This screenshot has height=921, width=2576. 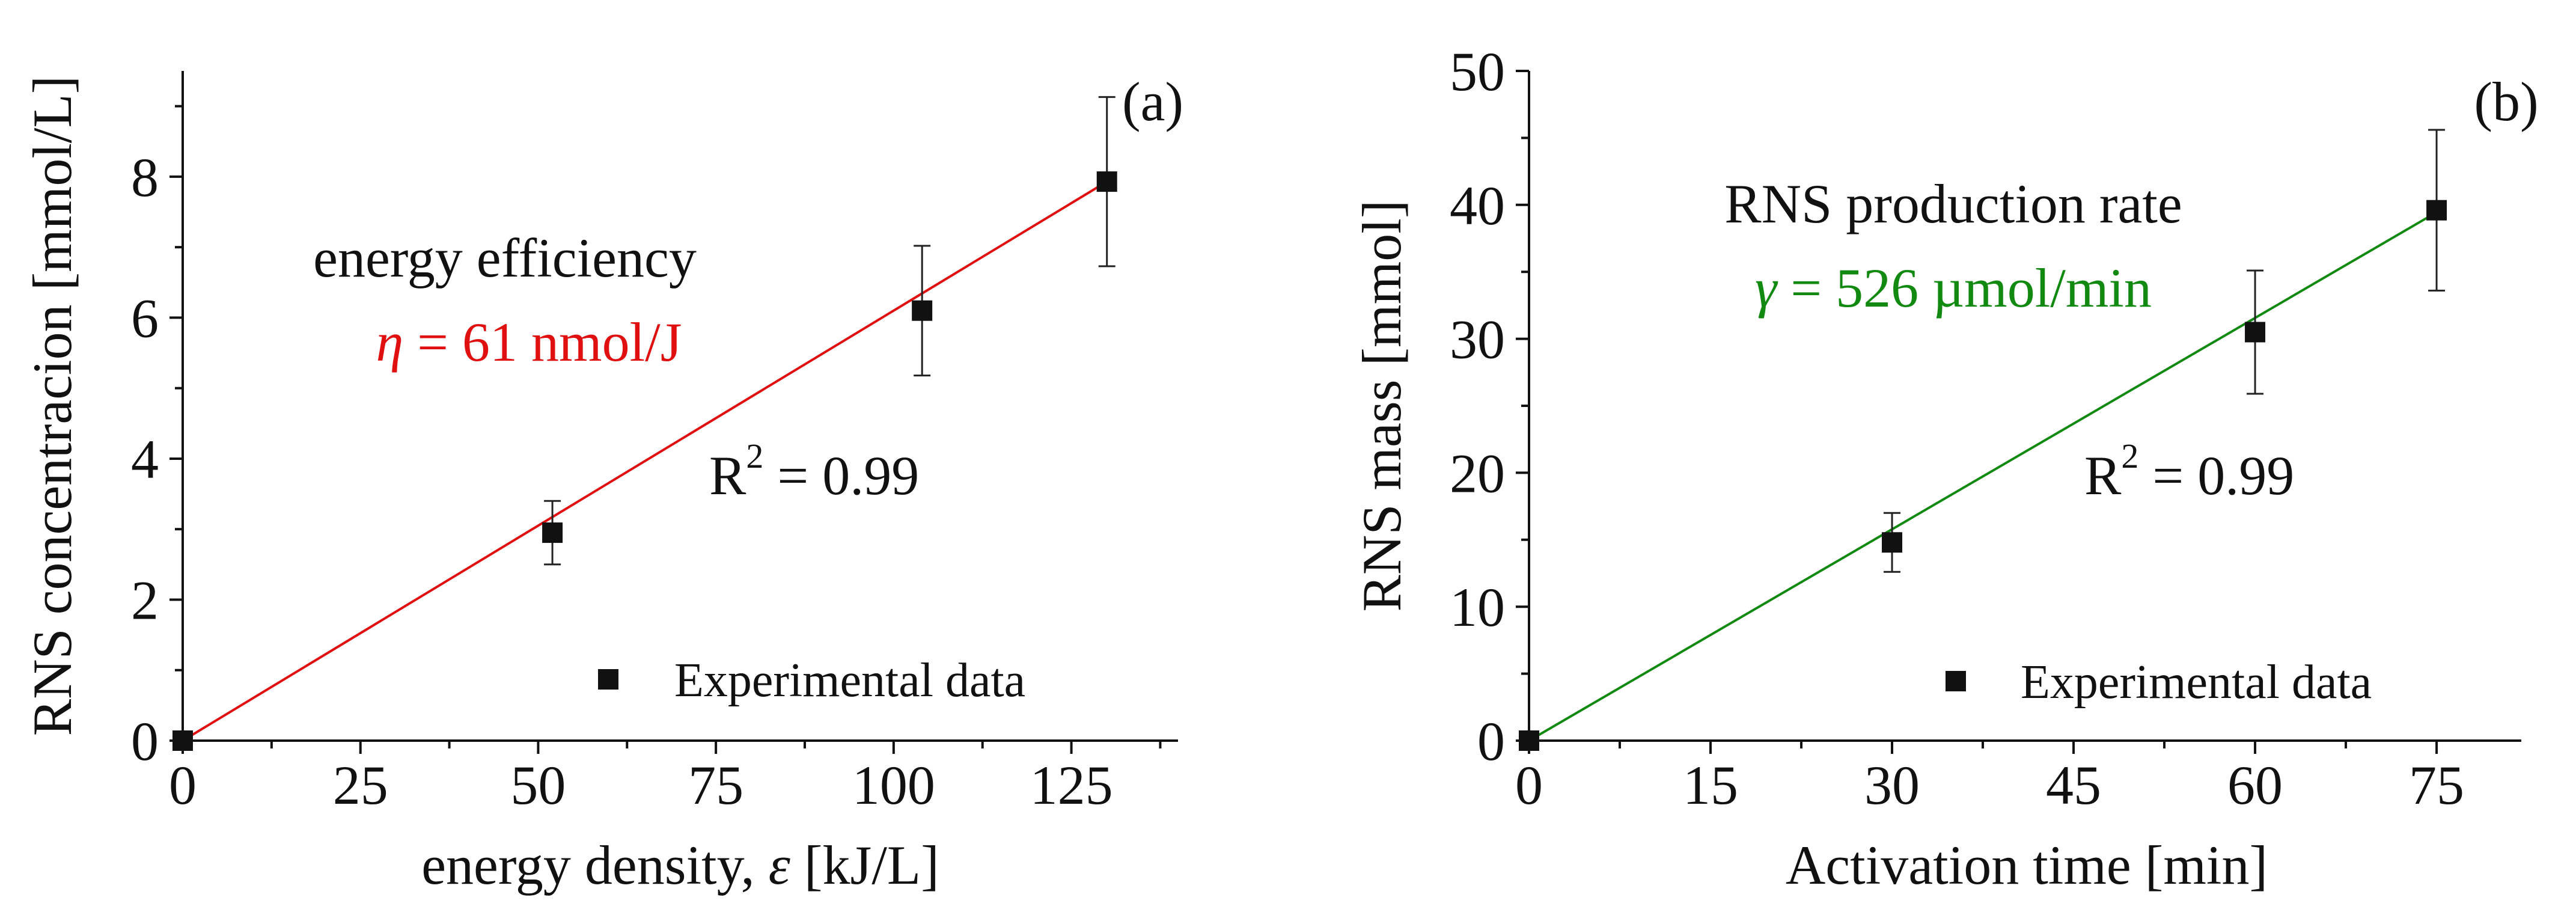 I want to click on panel-a-x-tick-label: 75, so click(x=715, y=785).